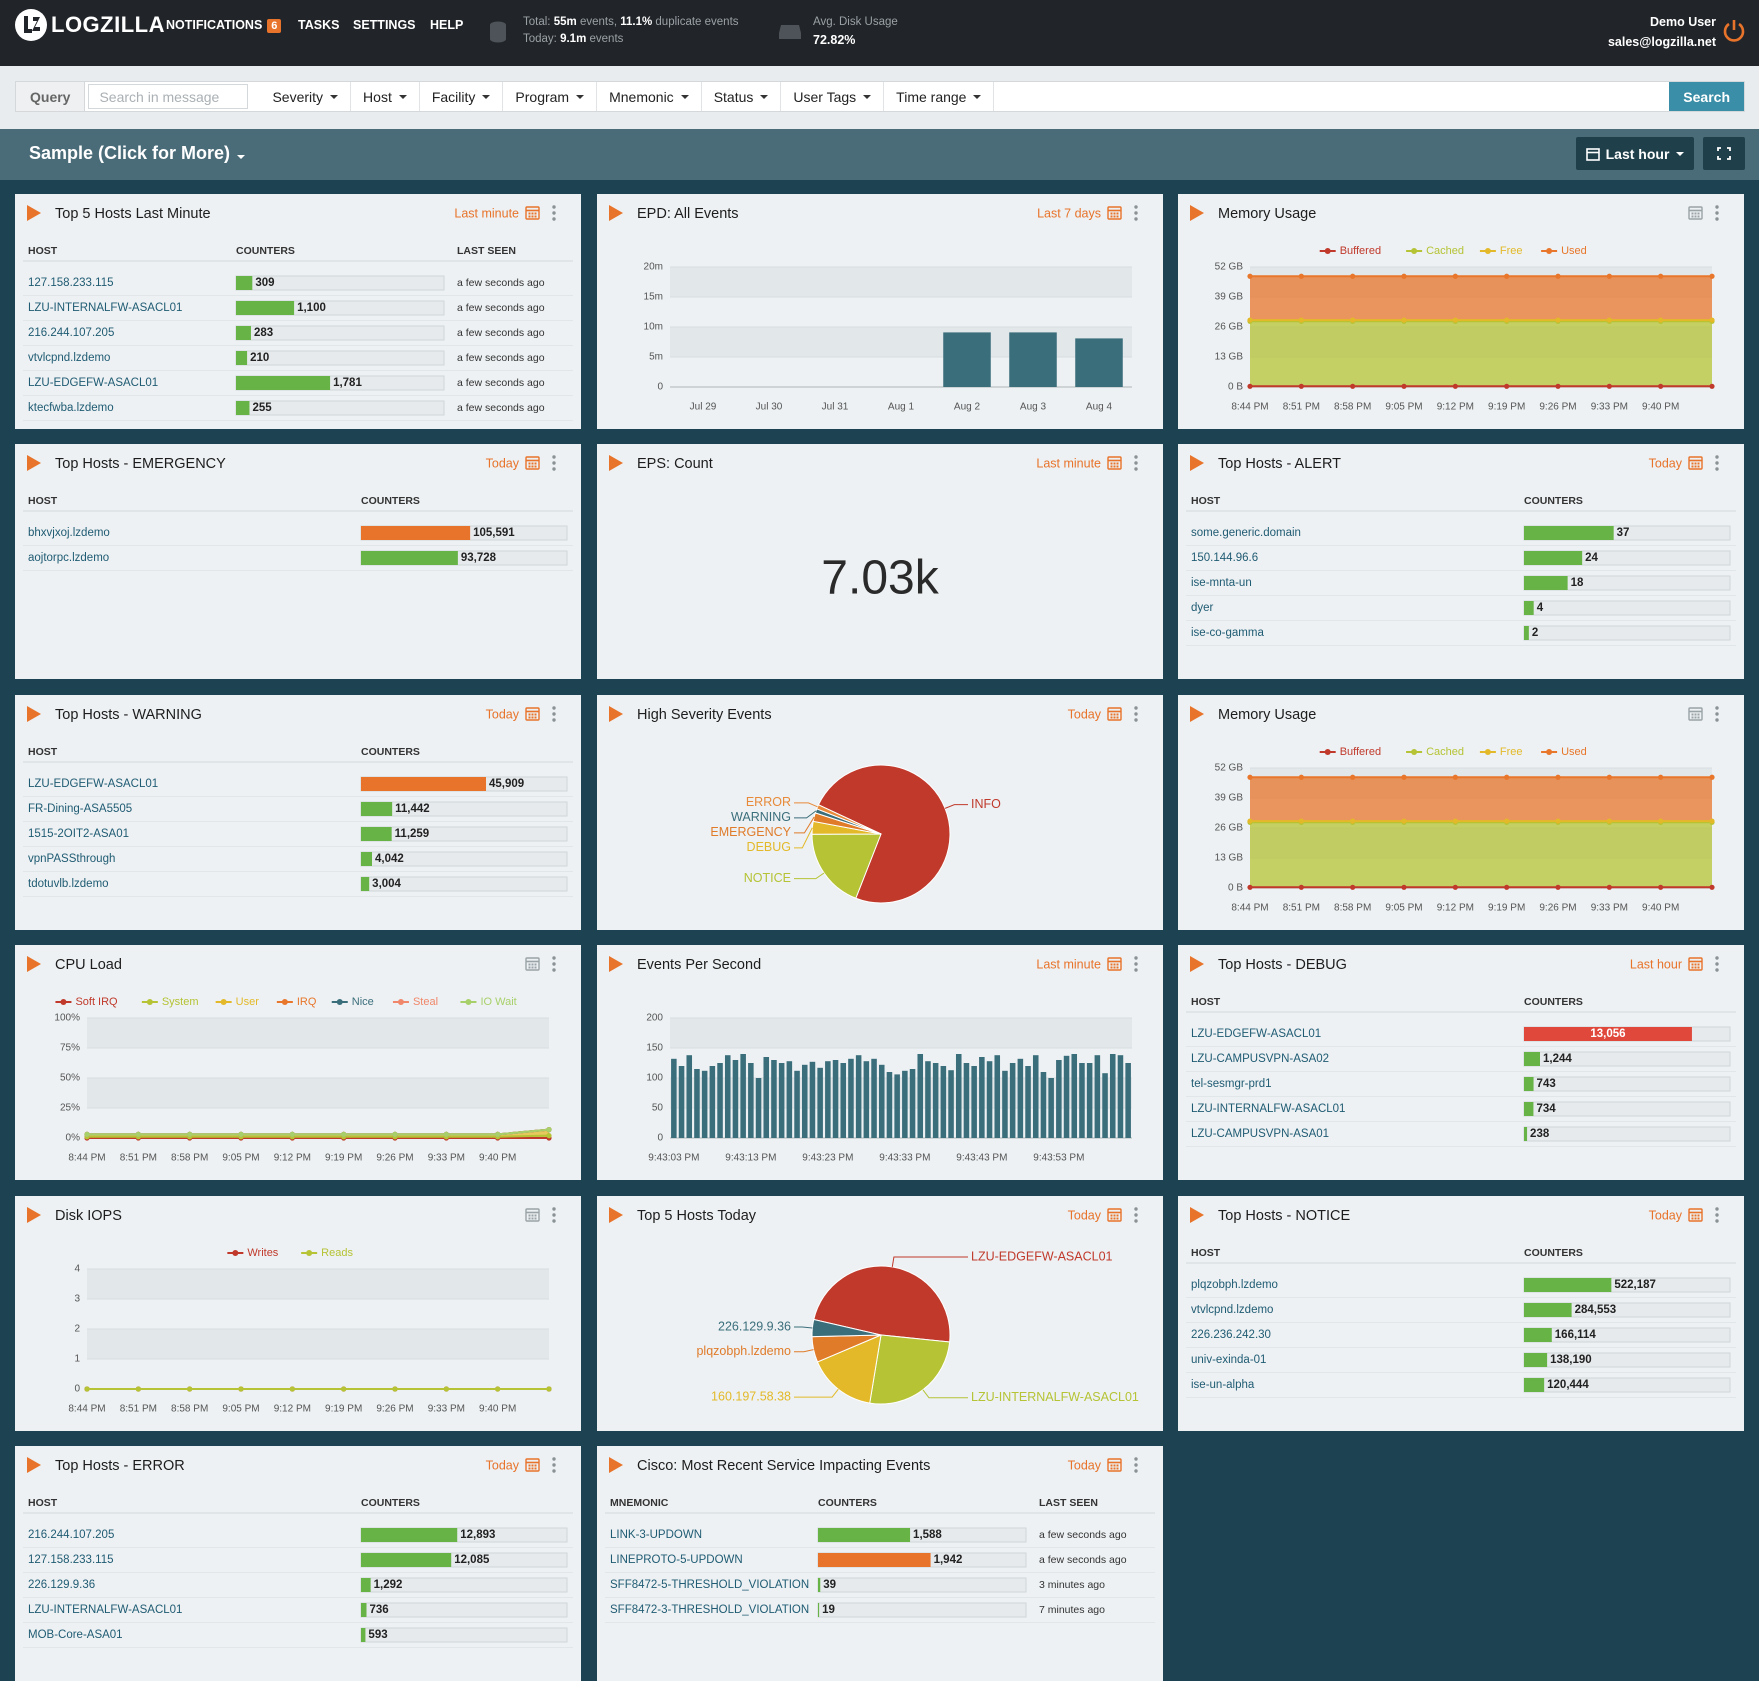 This screenshot has width=1759, height=1681. Describe the element at coordinates (1635, 153) in the screenshot. I see `time-range-button: Last hour` at that location.